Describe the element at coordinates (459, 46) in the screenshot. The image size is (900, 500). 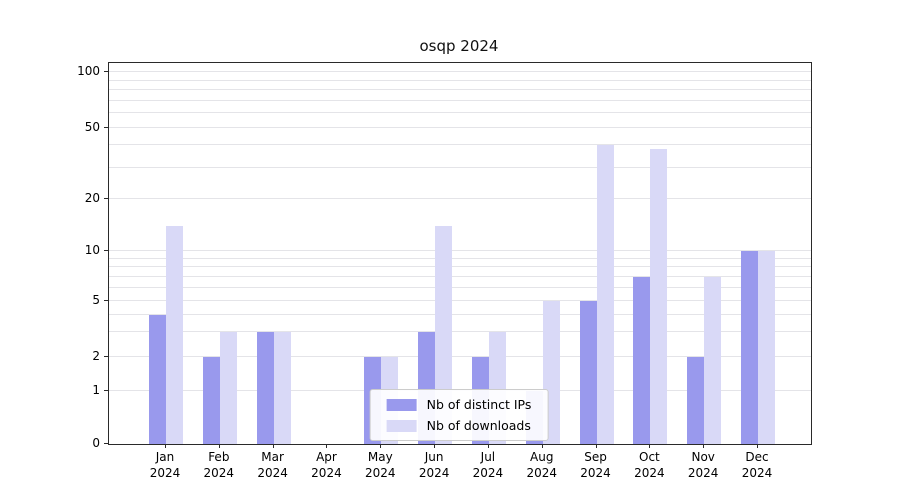
I see `chart-title: osqp 2024` at that location.